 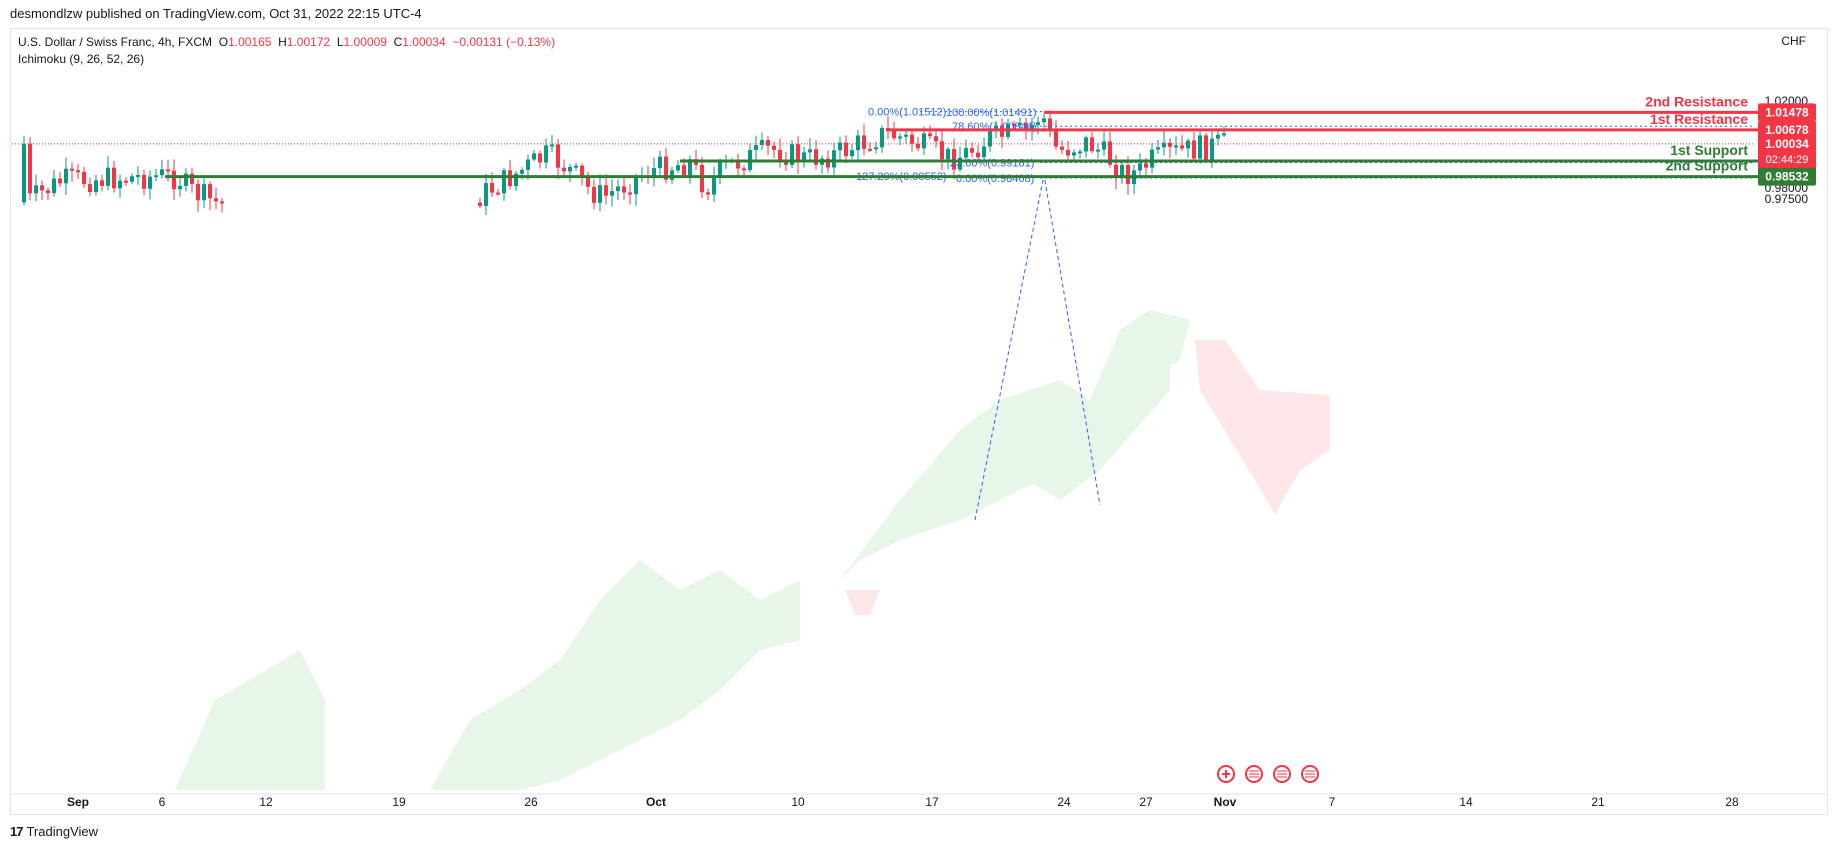 What do you see at coordinates (932, 802) in the screenshot?
I see `x-tick-label: 17` at bounding box center [932, 802].